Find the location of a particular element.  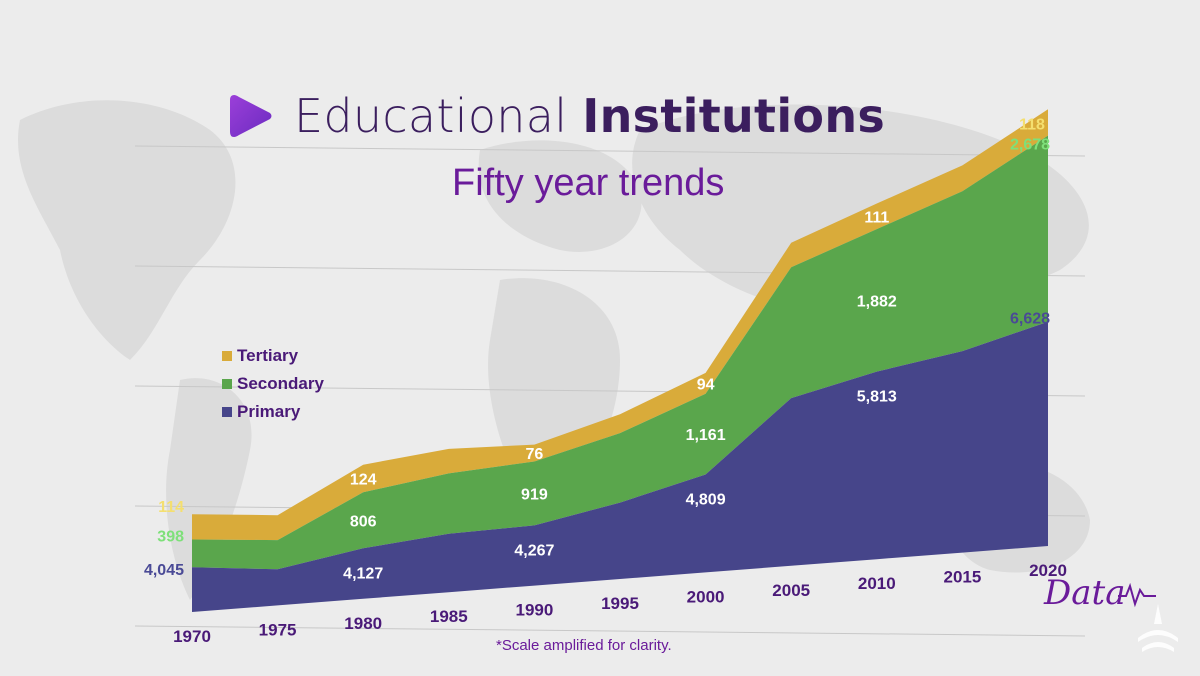

legend-label-tertiary: Tertiary is located at coordinates (268, 355).